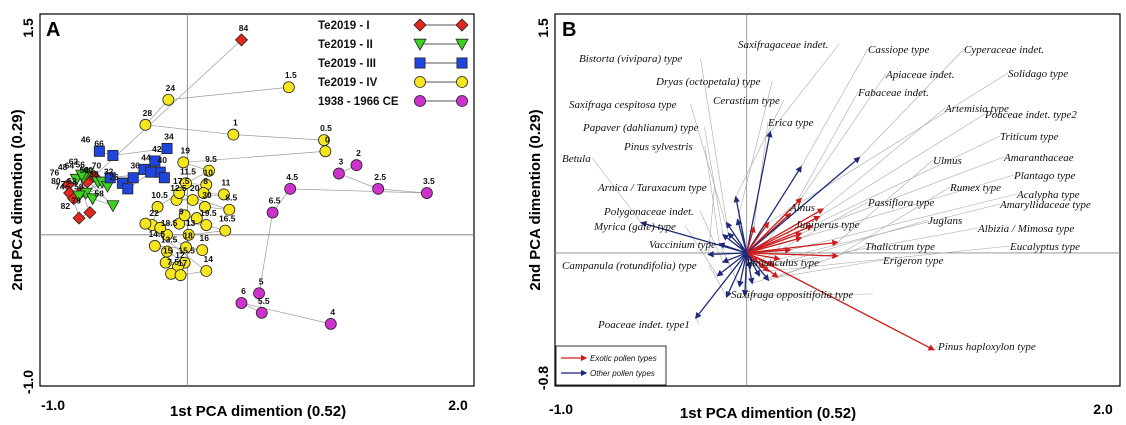 This screenshot has height=425, width=1126. What do you see at coordinates (1025, 229) in the screenshot?
I see `vector-label-albizia-mimosa-type: Albizia / Mimosa type` at bounding box center [1025, 229].